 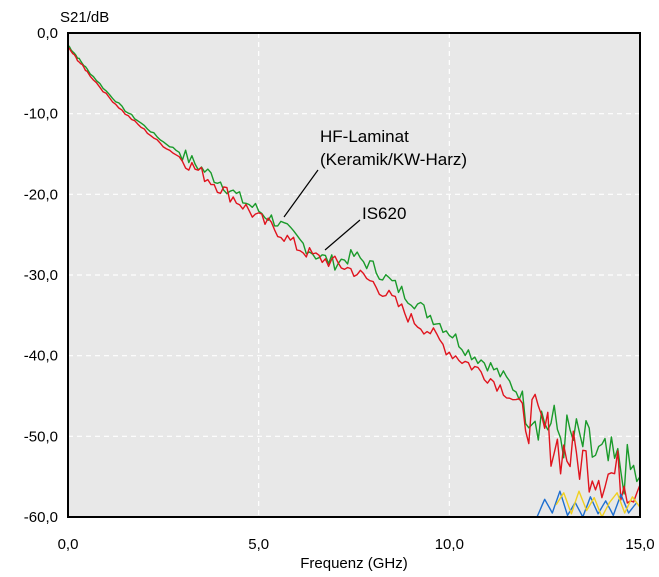 I want to click on x-tick-label: 15,0, so click(x=639, y=544).